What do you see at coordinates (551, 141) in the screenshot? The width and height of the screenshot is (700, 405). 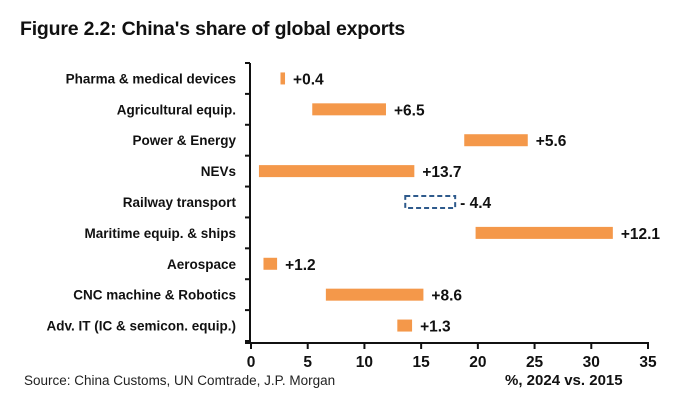 I see `data-label: +5.6` at bounding box center [551, 141].